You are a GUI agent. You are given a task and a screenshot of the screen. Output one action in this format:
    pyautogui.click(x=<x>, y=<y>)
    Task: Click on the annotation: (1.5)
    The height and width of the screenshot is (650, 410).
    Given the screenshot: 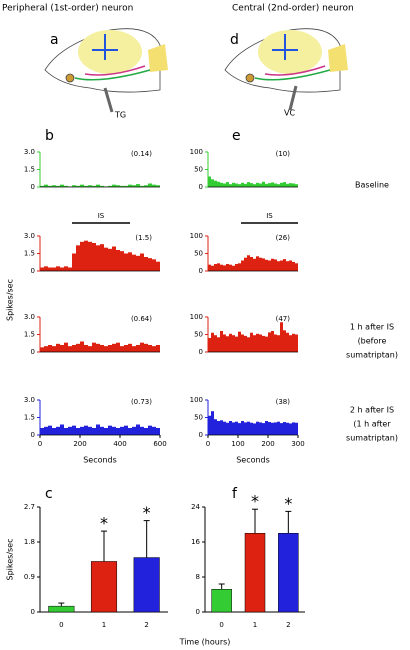 What is the action you would take?
    pyautogui.click(x=143, y=238)
    